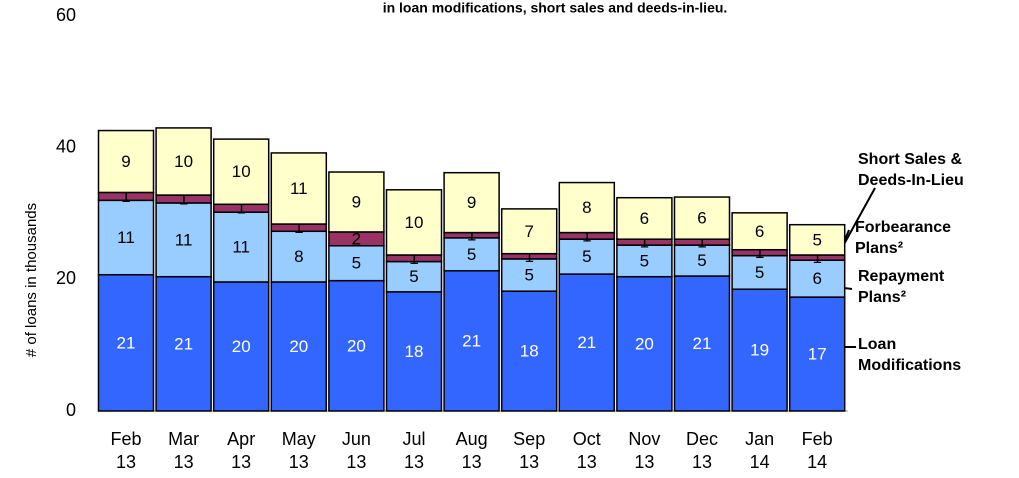  What do you see at coordinates (298, 450) in the screenshot?
I see `x-tick-label: May 13` at bounding box center [298, 450].